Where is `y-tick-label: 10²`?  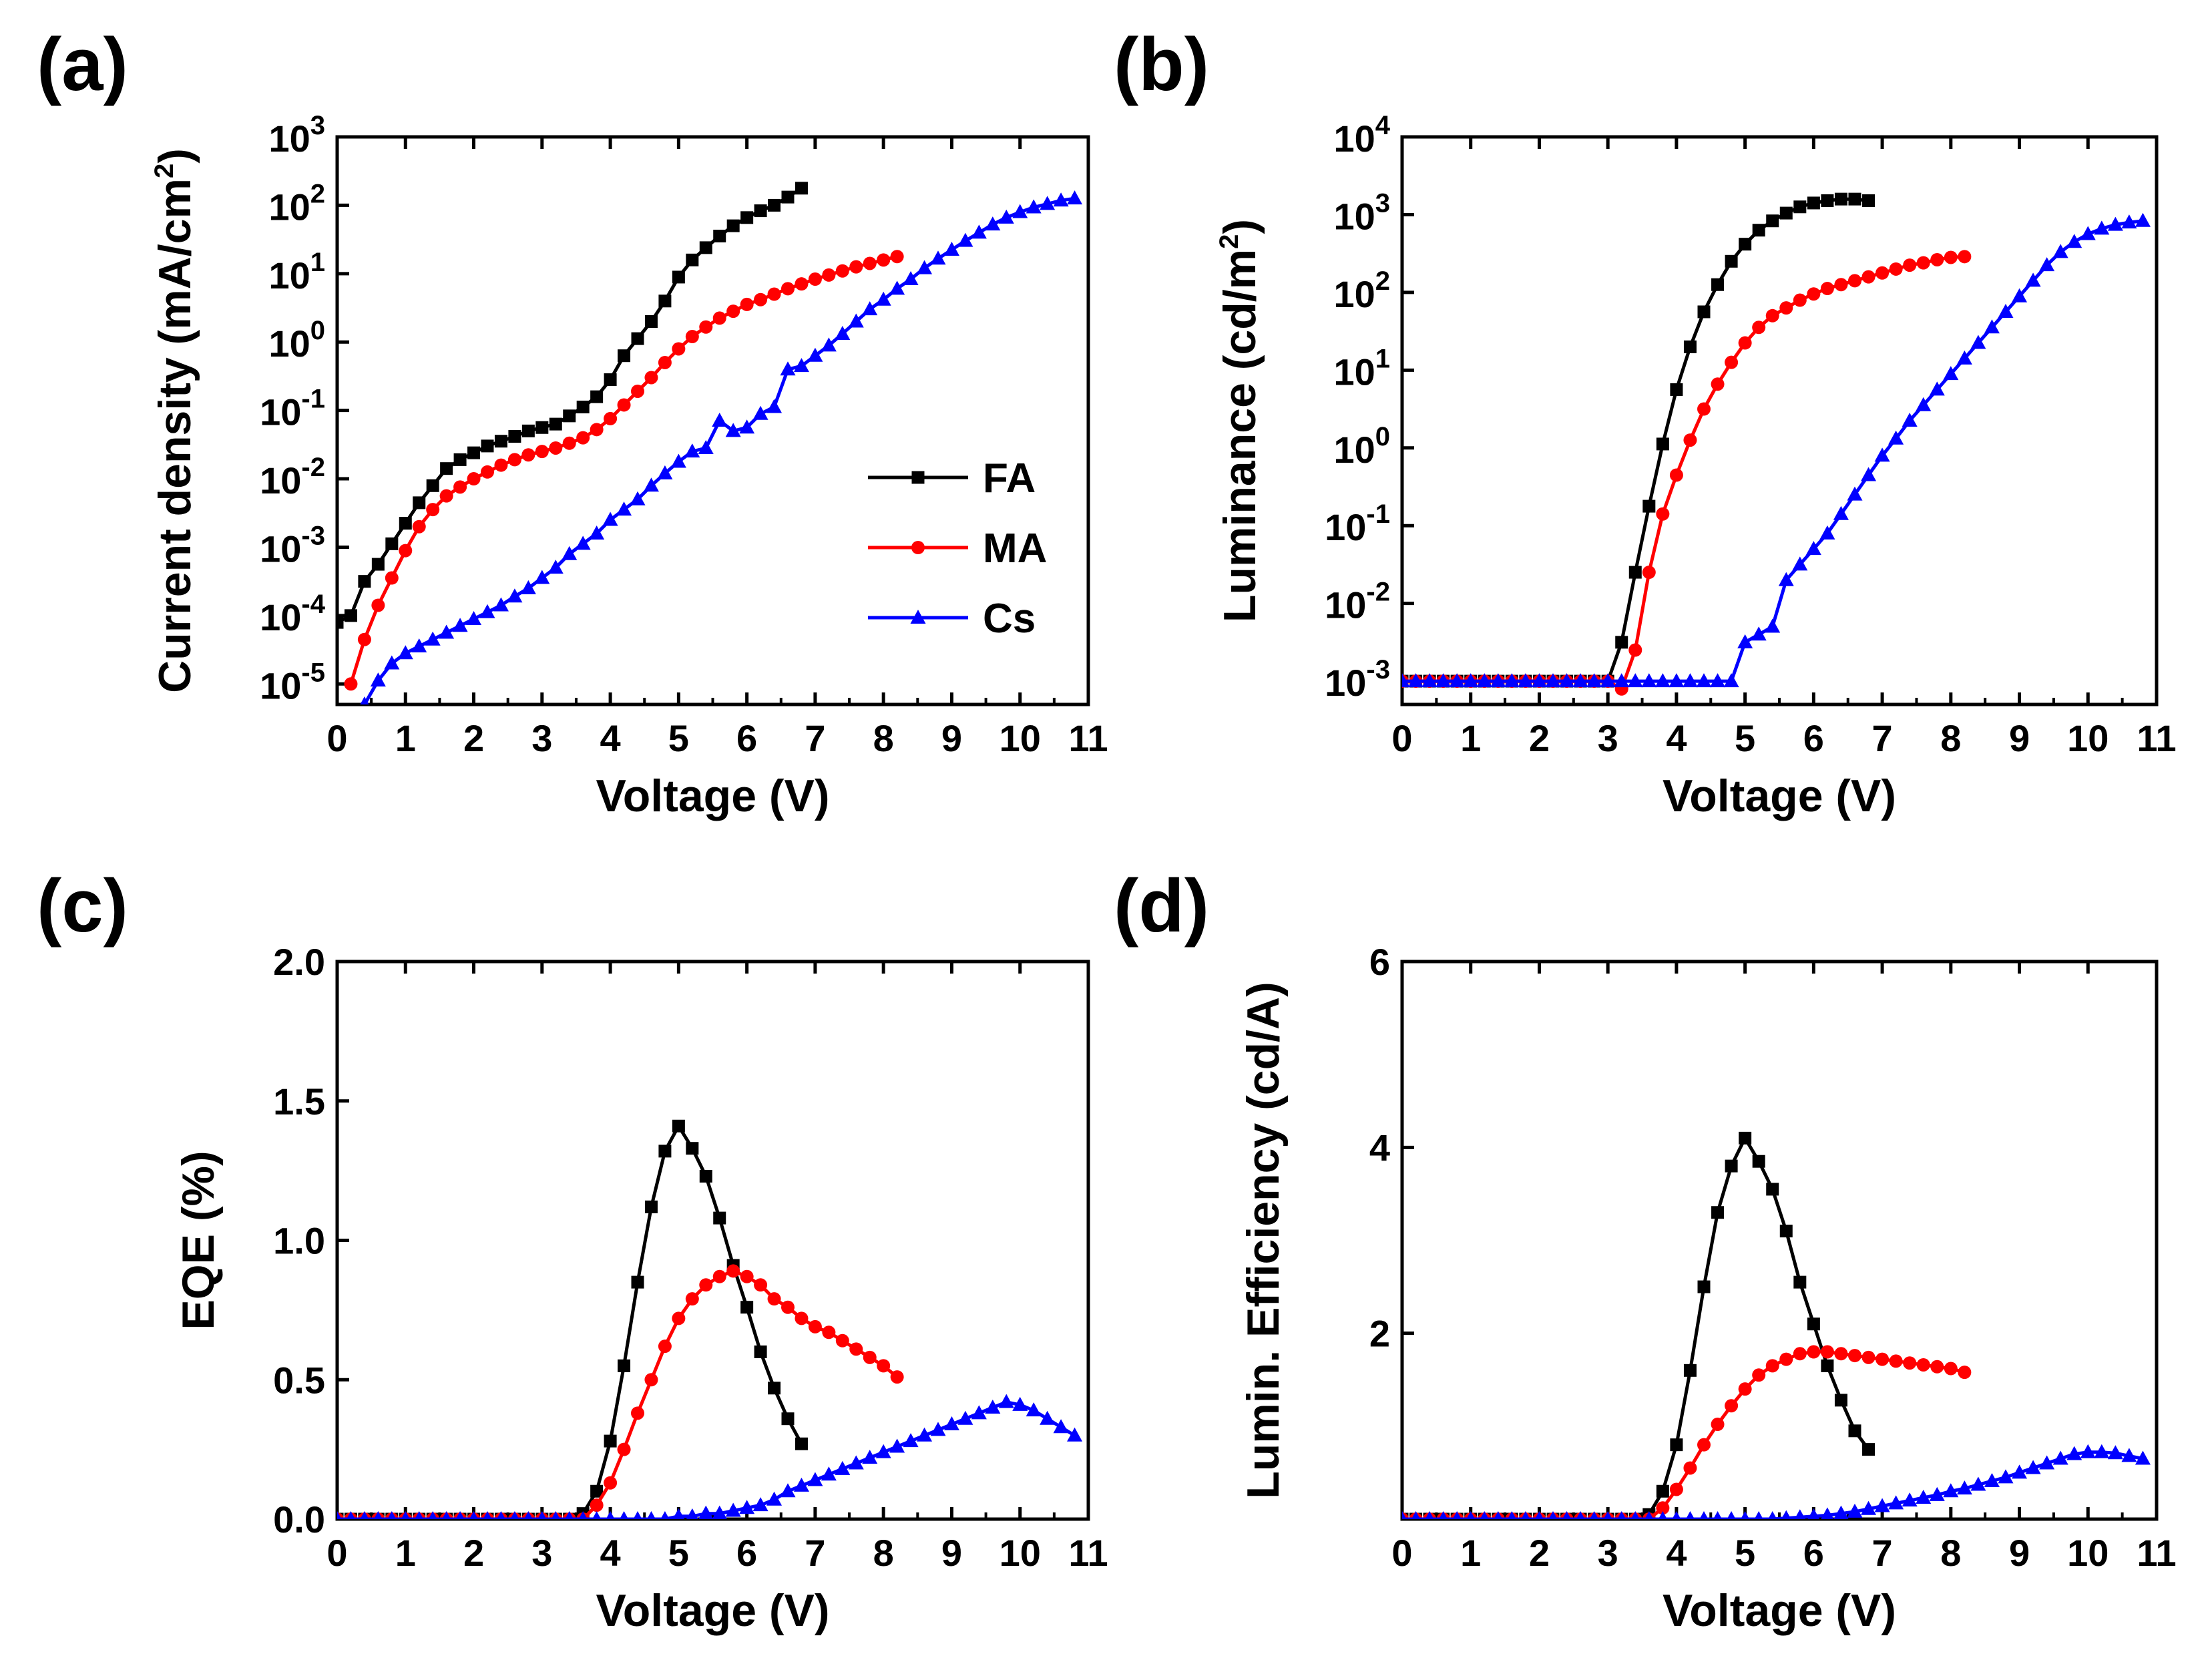
y-tick-label: 10² is located at coordinates (1361, 290).